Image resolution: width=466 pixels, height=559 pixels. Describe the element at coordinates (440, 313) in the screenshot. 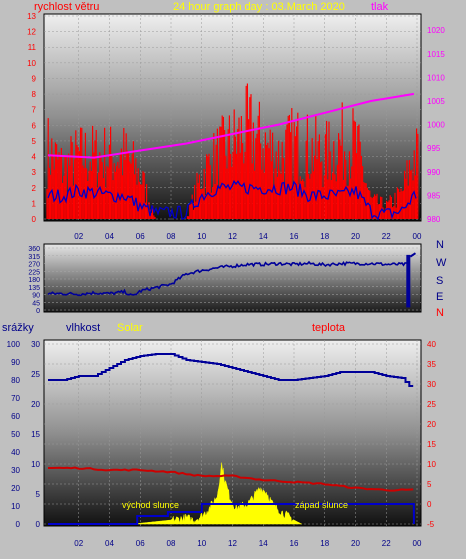

I see `compass-n-bottom: N` at that location.